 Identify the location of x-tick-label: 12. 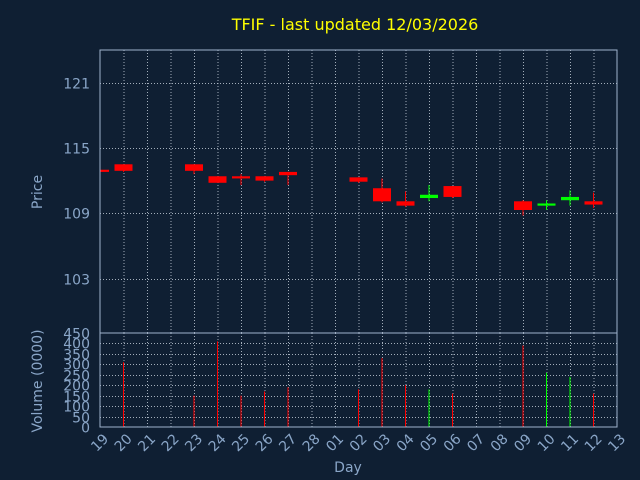
(594, 443).